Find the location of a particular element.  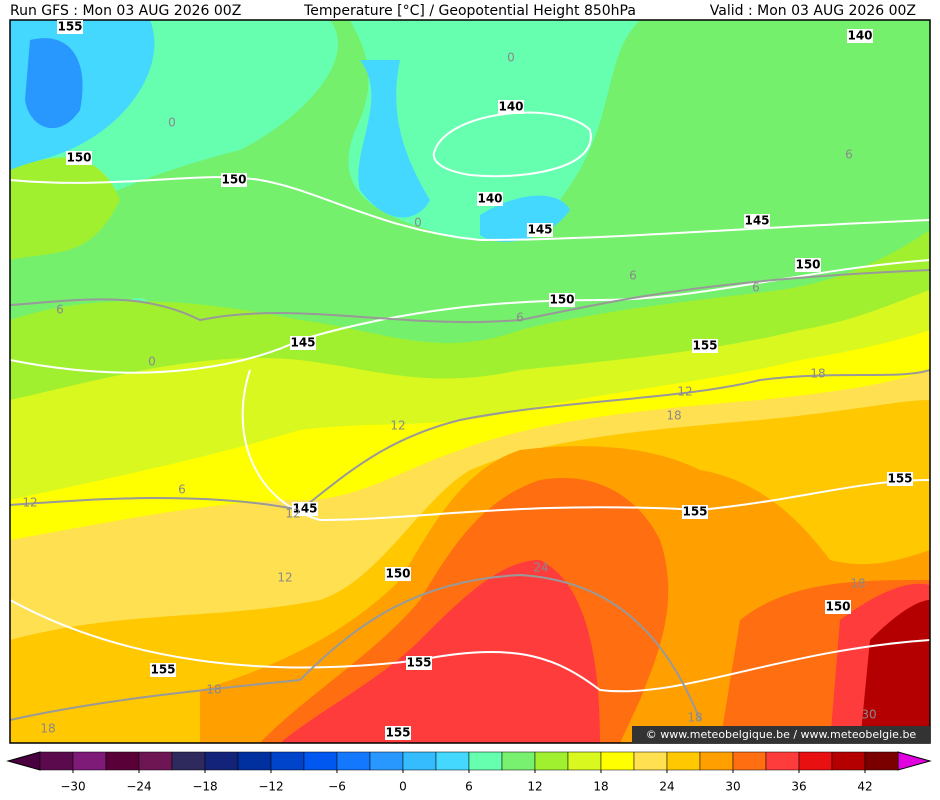

run-label: Run GFS : Mon 03 AUG 2026 00Z is located at coordinates (125, 11).